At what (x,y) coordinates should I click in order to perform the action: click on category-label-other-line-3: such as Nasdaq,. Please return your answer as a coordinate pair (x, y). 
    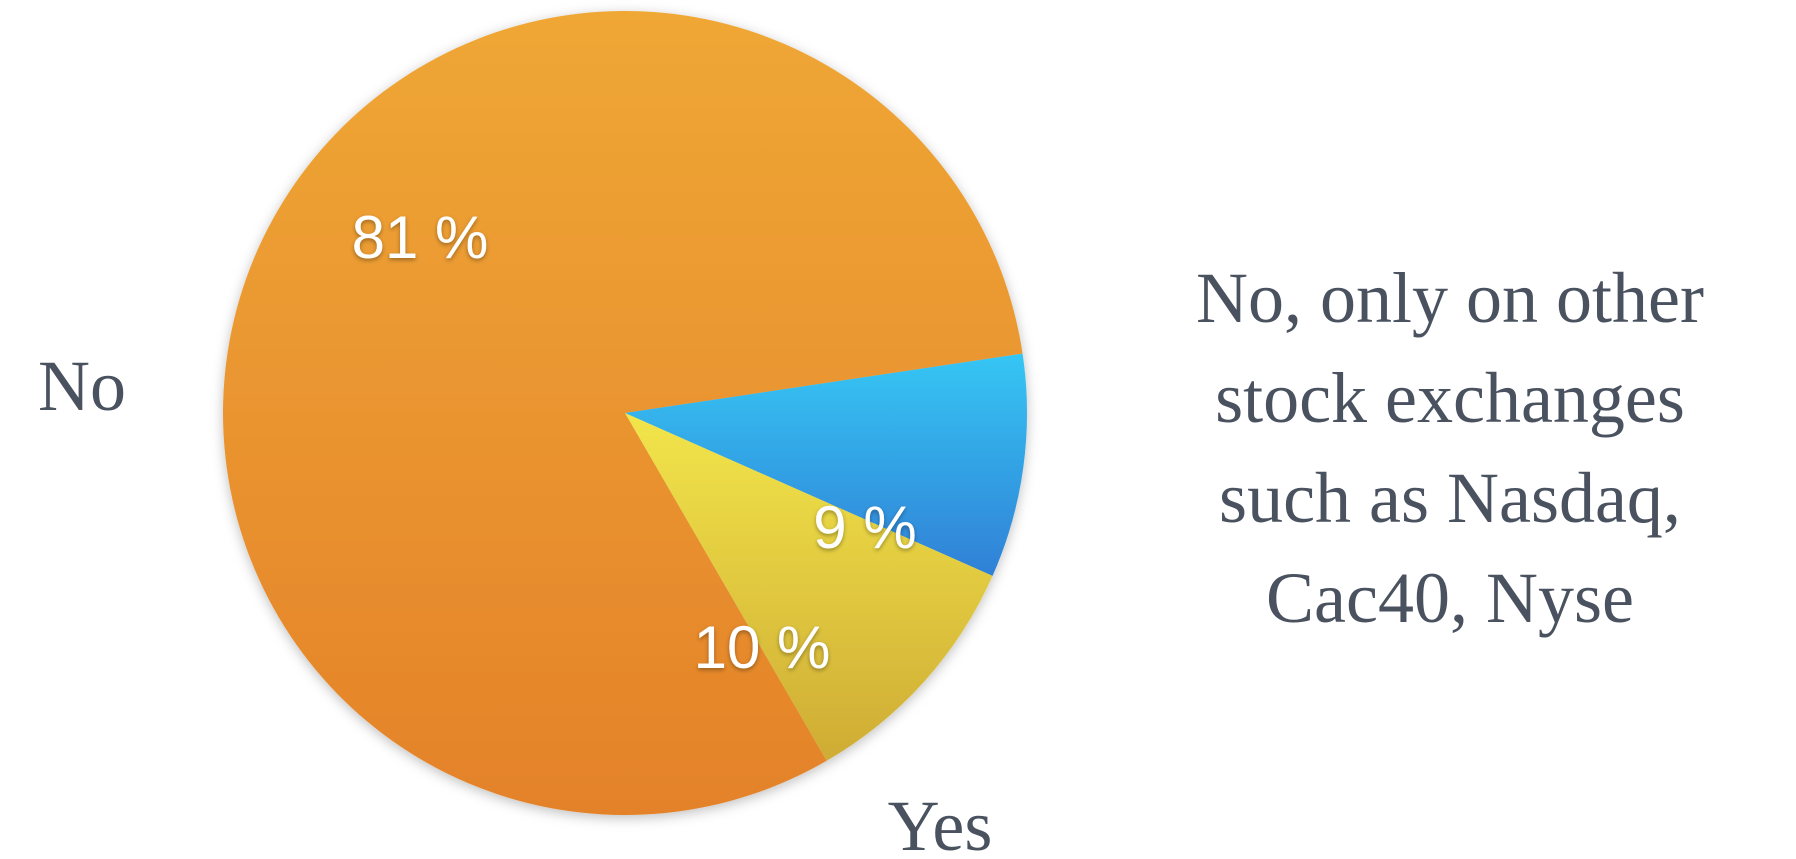
    Looking at the image, I should click on (1450, 498).